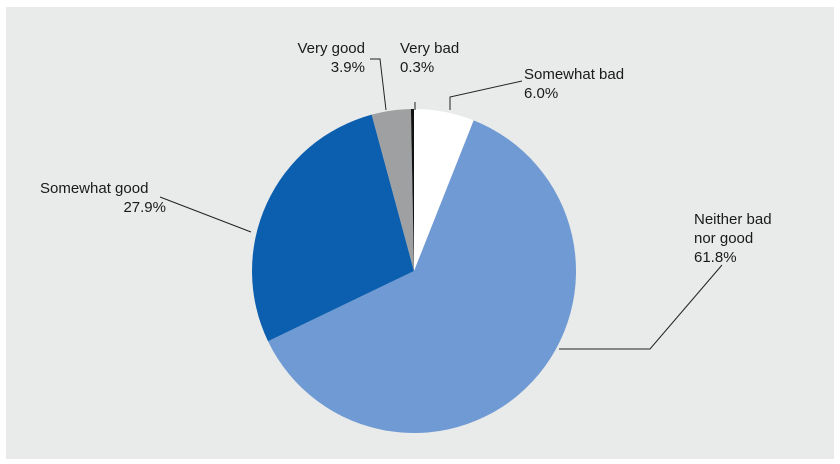 The width and height of the screenshot is (840, 464). I want to click on pie-slice-somewhat-good, so click(333, 228).